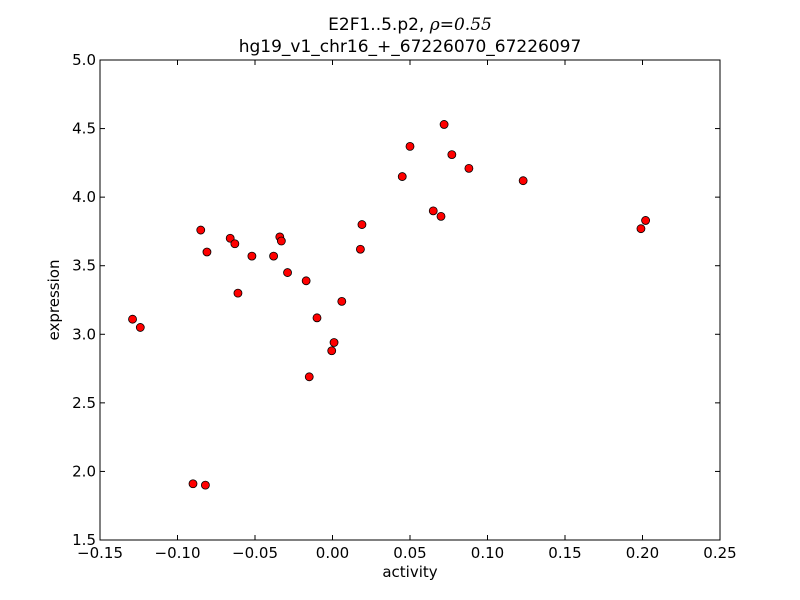  Describe the element at coordinates (642, 553) in the screenshot. I see `x-tick-label: 0.20` at that location.